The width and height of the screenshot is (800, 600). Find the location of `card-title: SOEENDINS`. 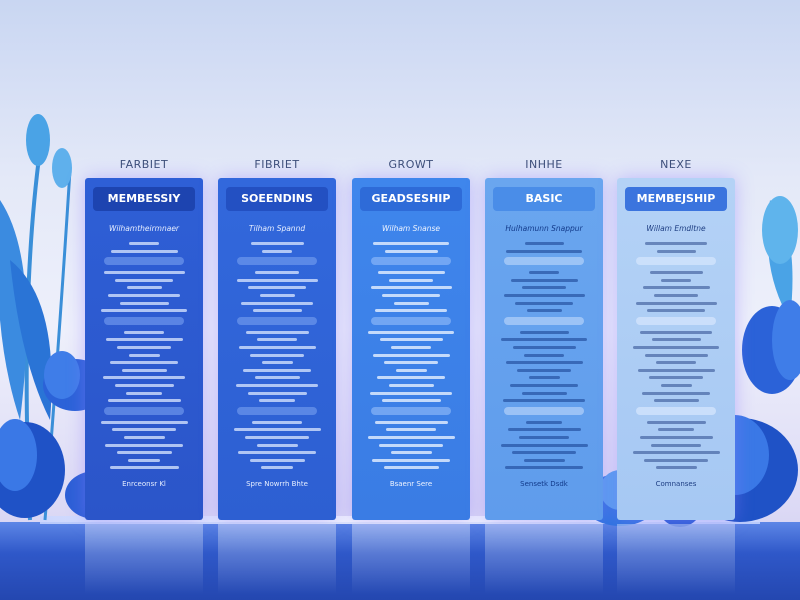

card-title: SOEENDINS is located at coordinates (277, 199).